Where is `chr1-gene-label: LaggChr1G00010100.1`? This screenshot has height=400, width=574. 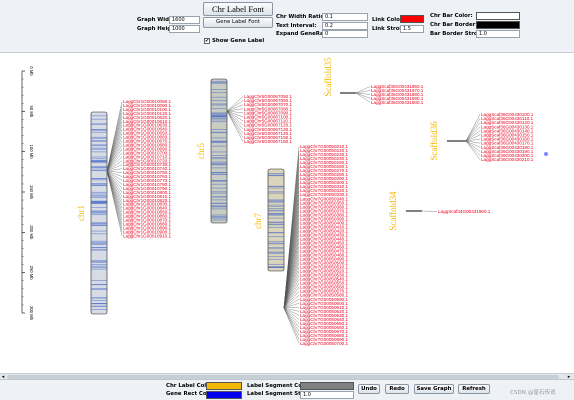
chr1-gene-label: LaggChr1G00010100.1 is located at coordinates (147, 109).